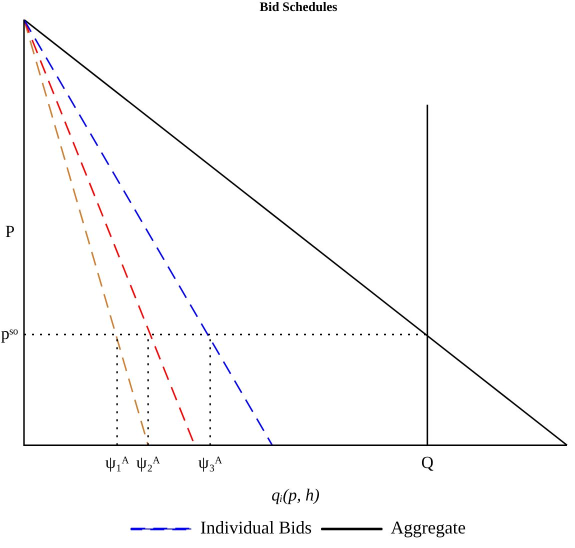  What do you see at coordinates (10, 231) in the screenshot?
I see `y-axis-title: P` at bounding box center [10, 231].